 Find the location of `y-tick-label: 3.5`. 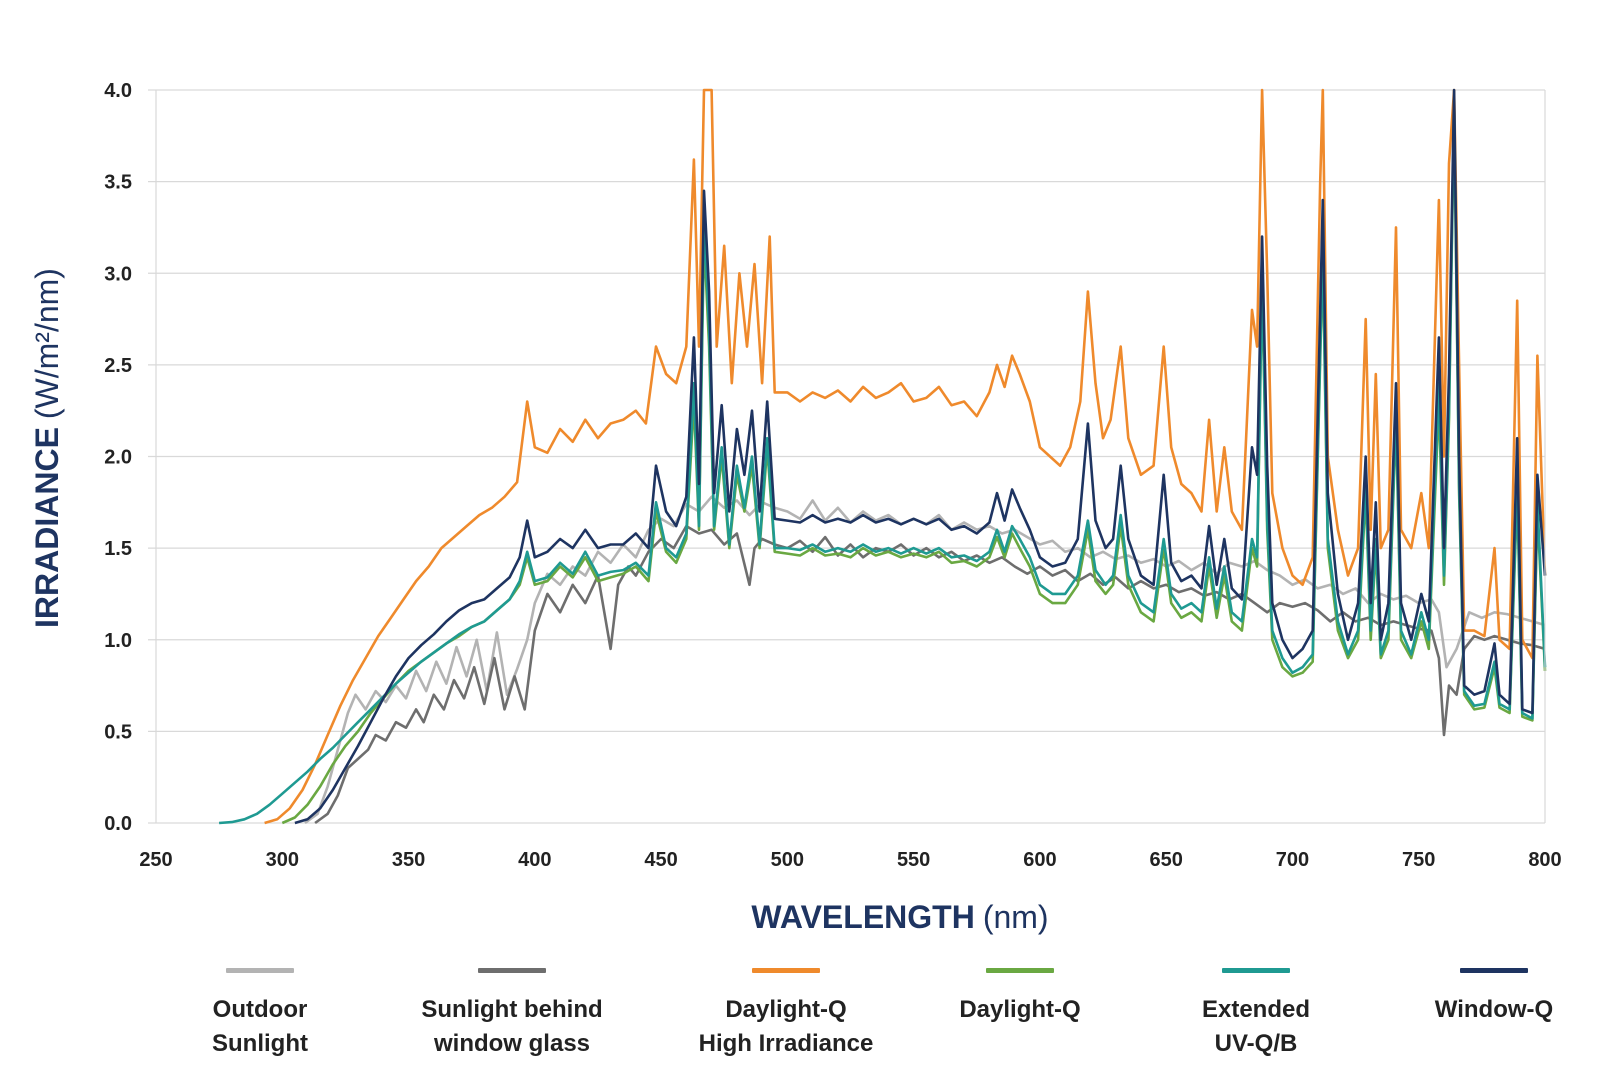

y-tick-label: 3.5 is located at coordinates (118, 183).